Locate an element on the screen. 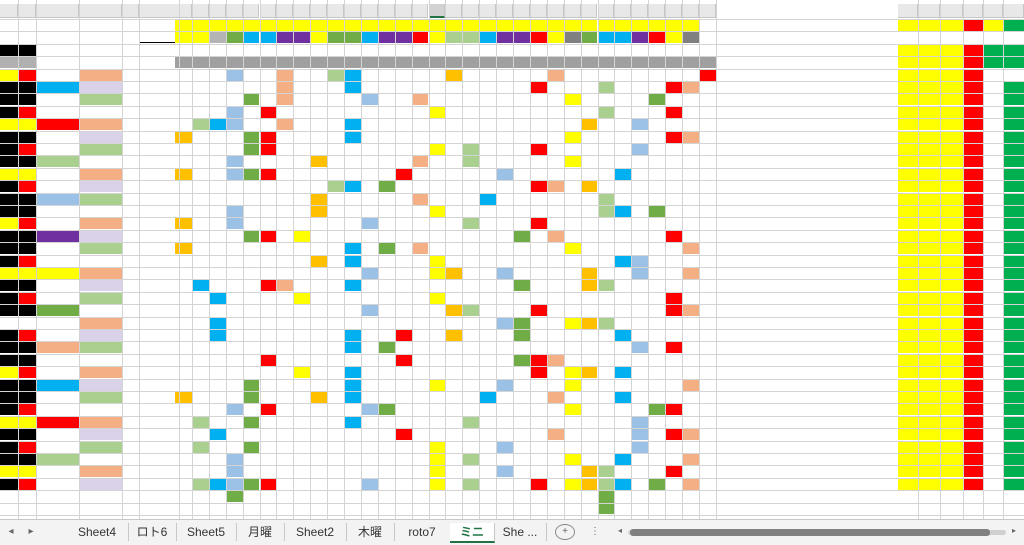  column-header-o is located at coordinates (319, 11).